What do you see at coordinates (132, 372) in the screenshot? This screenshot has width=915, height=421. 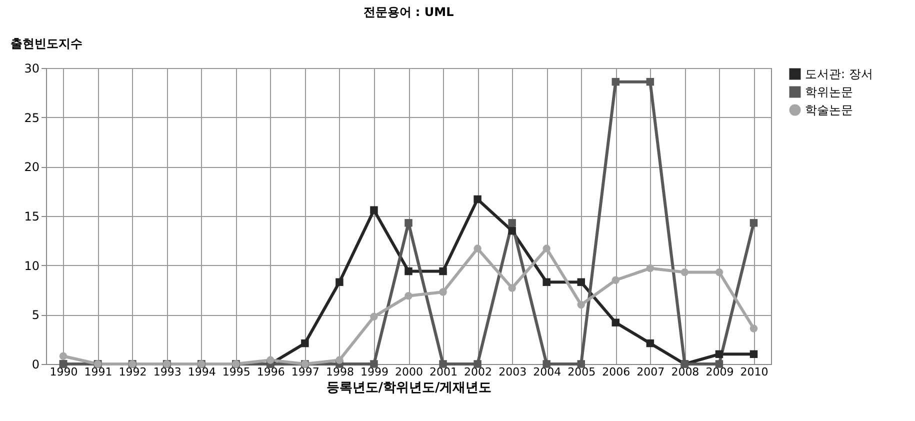 I see `x-tick-label: 1992` at bounding box center [132, 372].